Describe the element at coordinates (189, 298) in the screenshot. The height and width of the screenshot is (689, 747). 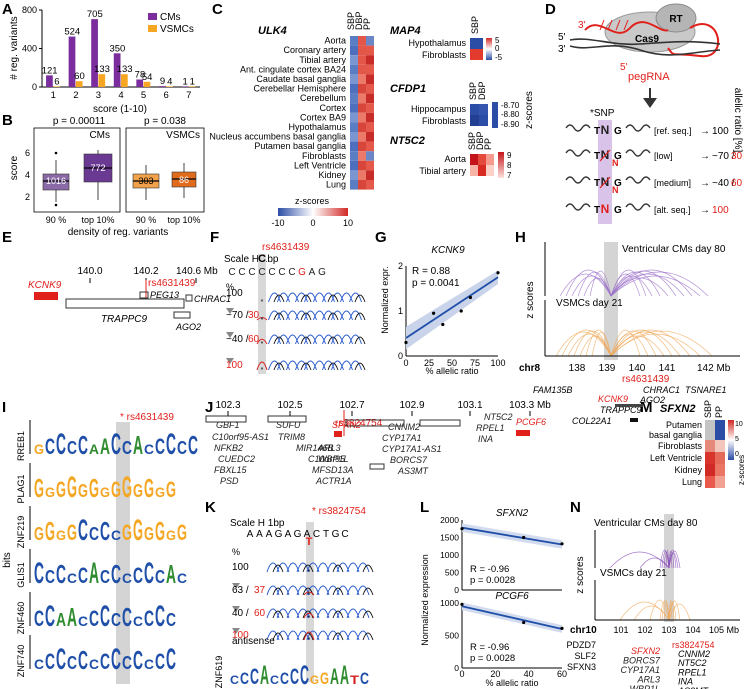
I see `e-chrac1-box` at that location.